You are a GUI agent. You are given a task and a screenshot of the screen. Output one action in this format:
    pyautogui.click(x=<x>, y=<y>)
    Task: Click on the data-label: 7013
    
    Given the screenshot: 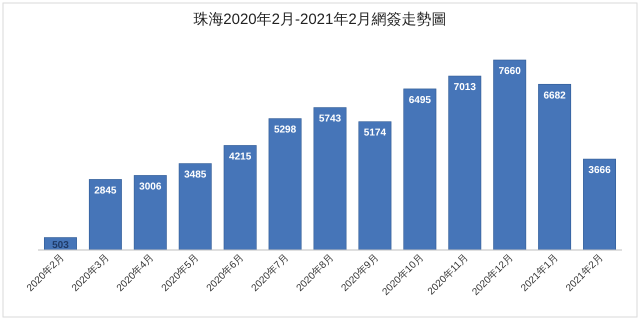 What is the action you would take?
    pyautogui.click(x=465, y=88)
    